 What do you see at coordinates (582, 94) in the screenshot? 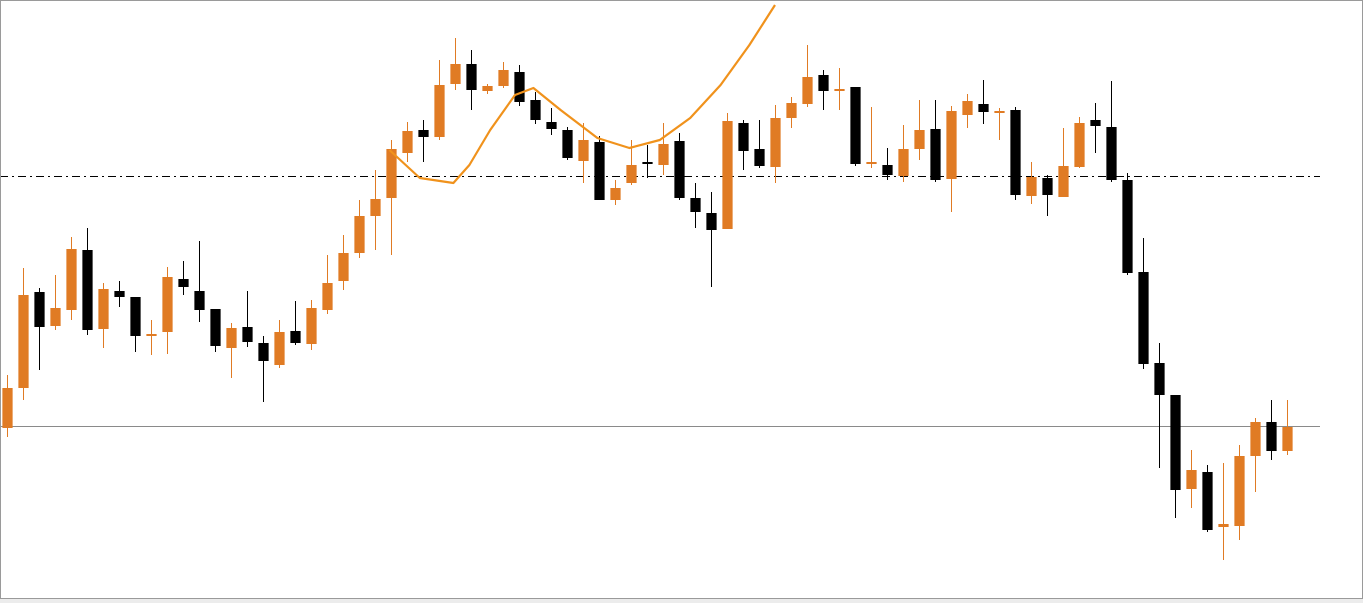
I see `moving-average-line` at bounding box center [582, 94].